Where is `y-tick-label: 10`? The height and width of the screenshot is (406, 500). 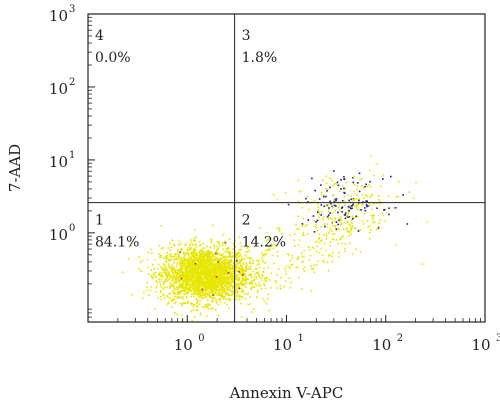 y-tick-label: 10 is located at coordinates (58, 16).